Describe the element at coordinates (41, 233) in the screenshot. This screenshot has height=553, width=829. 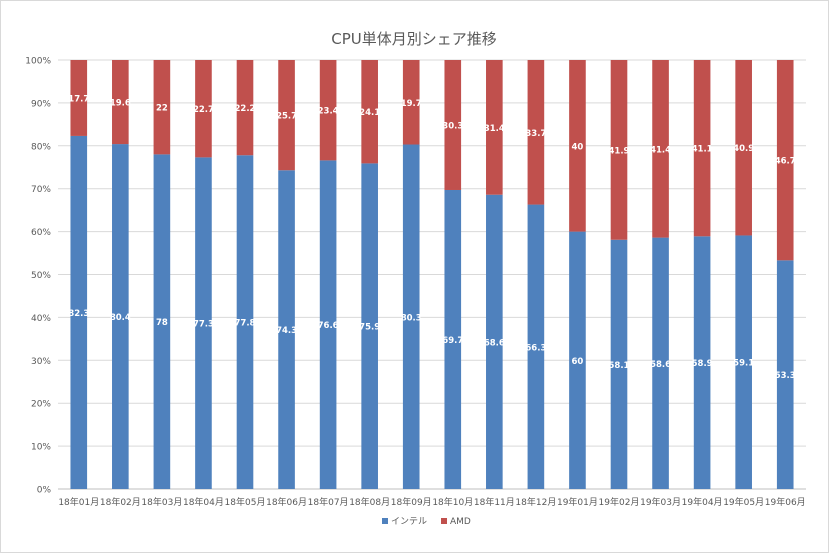
I see `y-tick-label: 60%` at that location.